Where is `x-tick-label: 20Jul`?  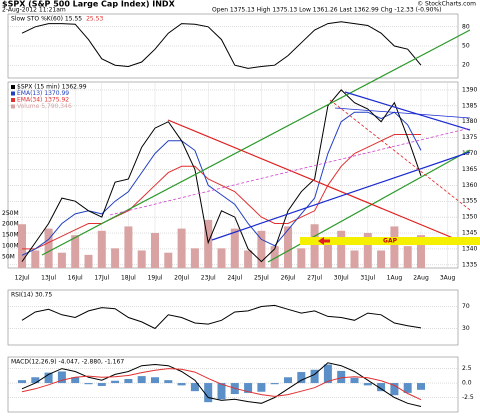
x-tick-label: 20Jul is located at coordinates (181, 278).